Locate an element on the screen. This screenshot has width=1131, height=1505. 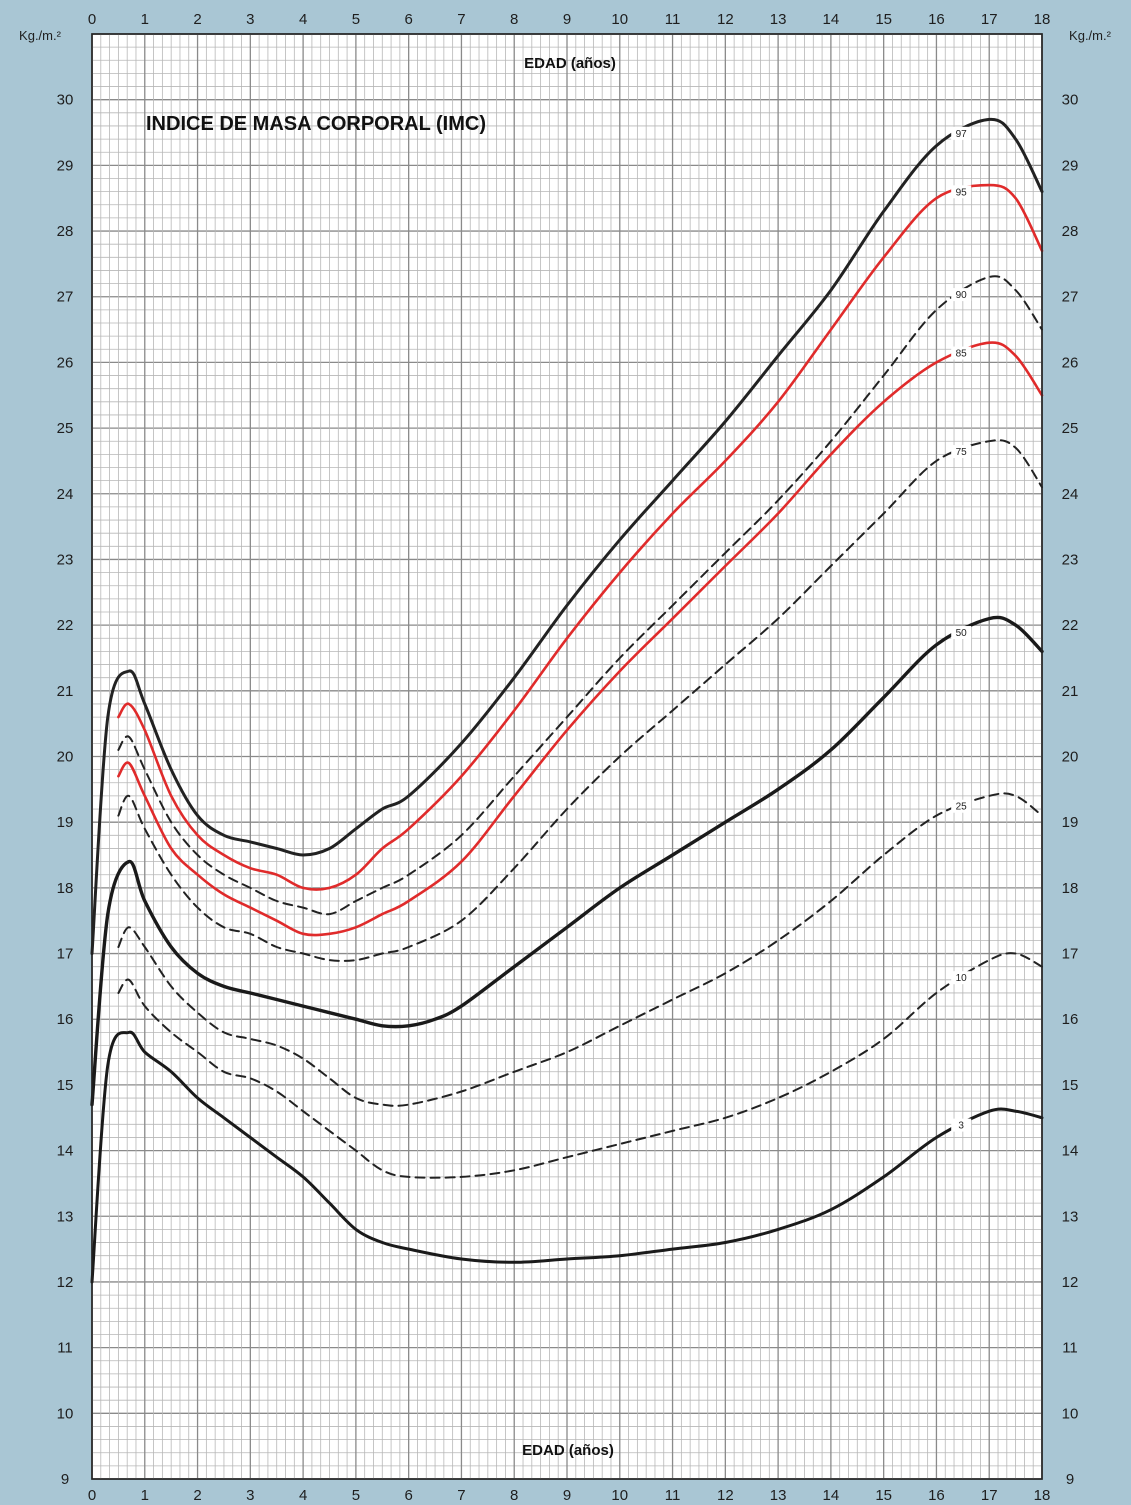
y-tick-label: 22 is located at coordinates (65, 625).